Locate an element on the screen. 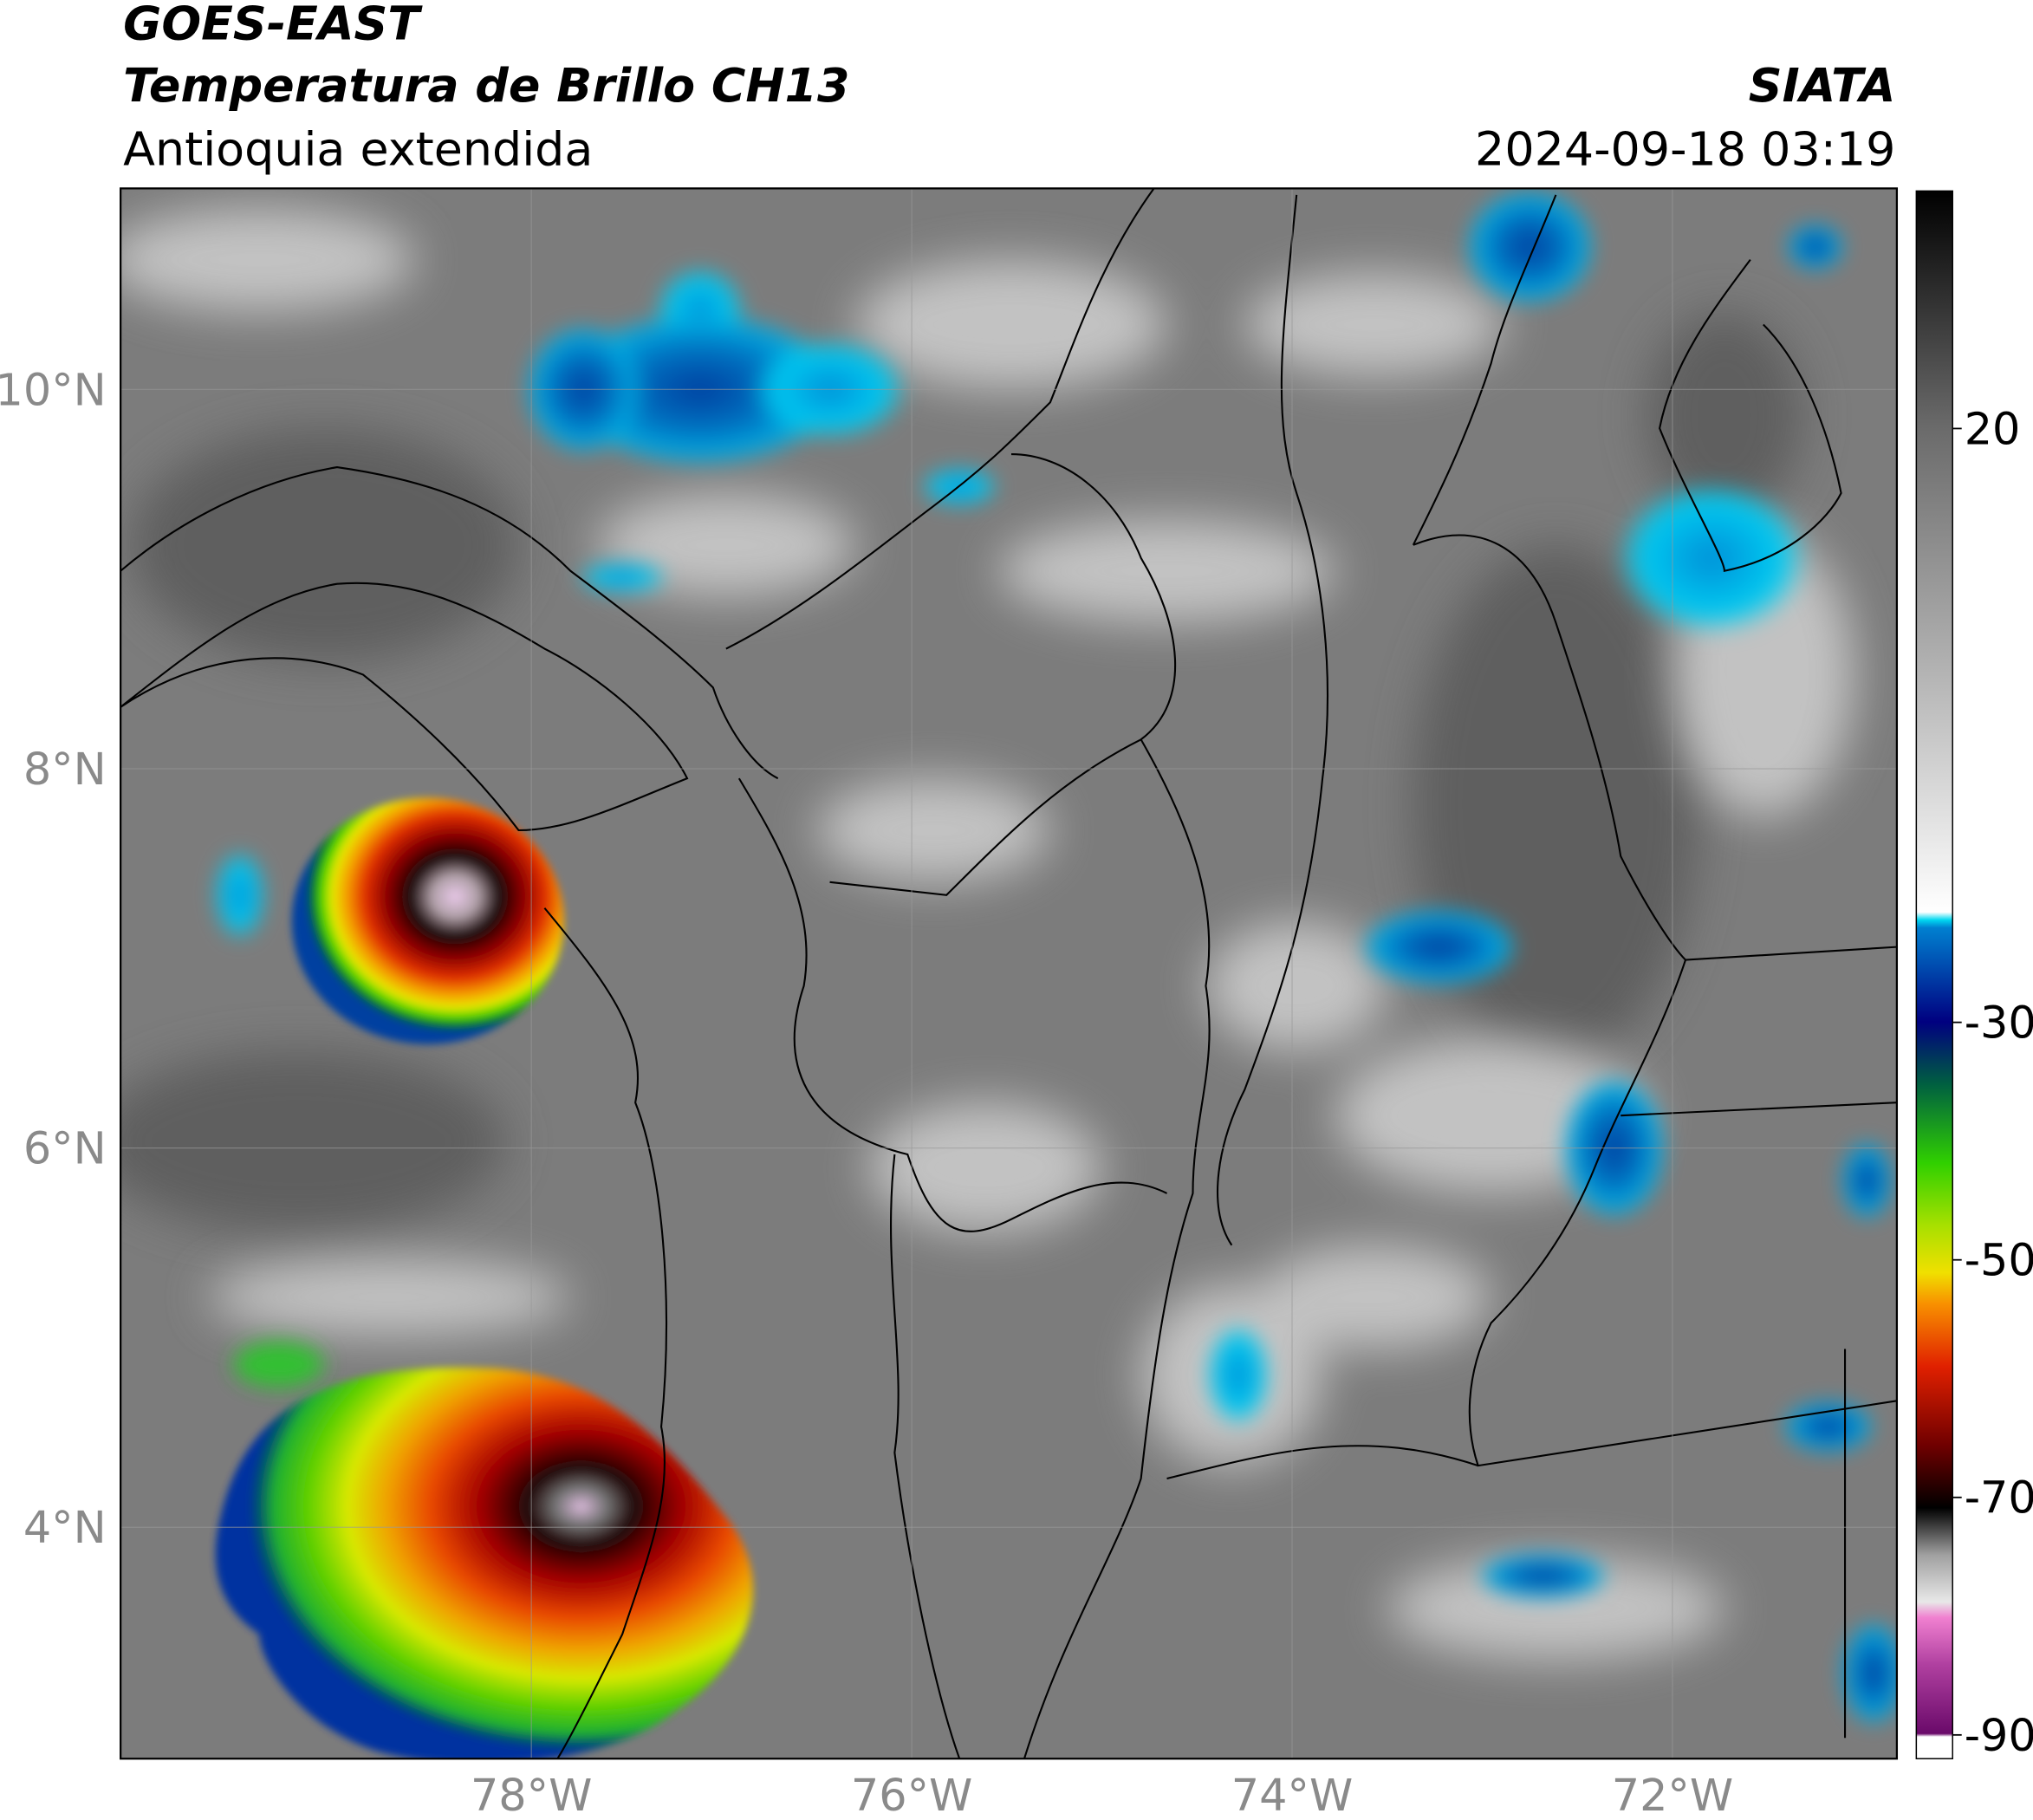 This screenshot has width=2033, height=1820. colorbar is located at coordinates (1934, 974).